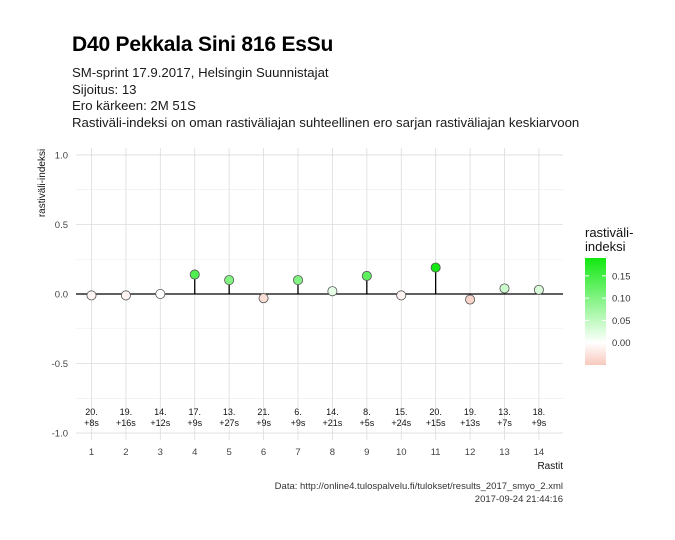  Describe the element at coordinates (621, 276) in the screenshot. I see `legend-tick-label: 0.15` at that location.